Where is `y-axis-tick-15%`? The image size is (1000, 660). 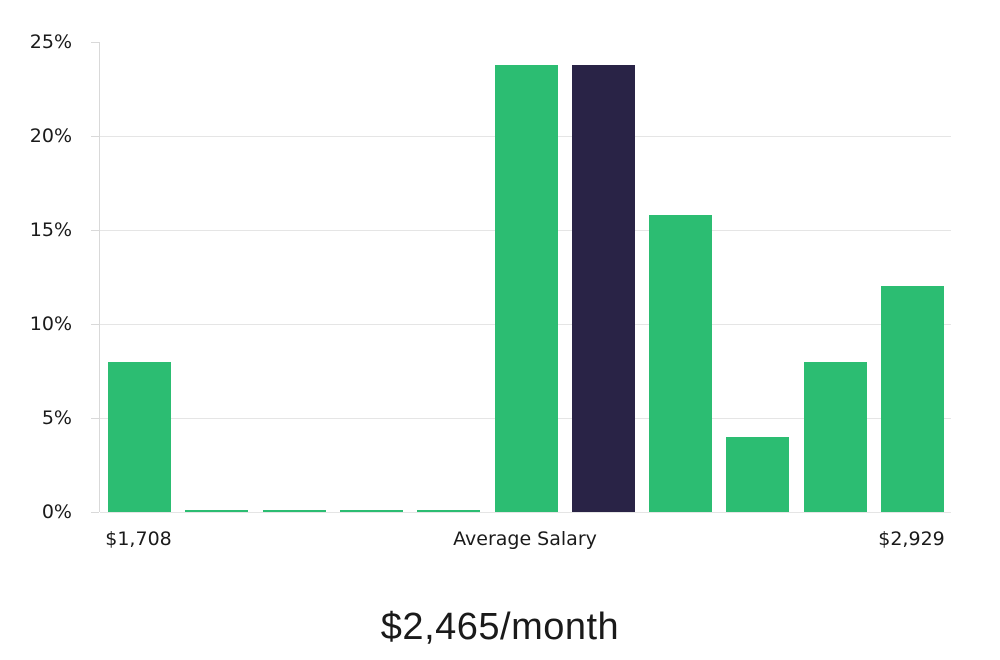 y-axis-tick-15% is located at coordinates (95, 230).